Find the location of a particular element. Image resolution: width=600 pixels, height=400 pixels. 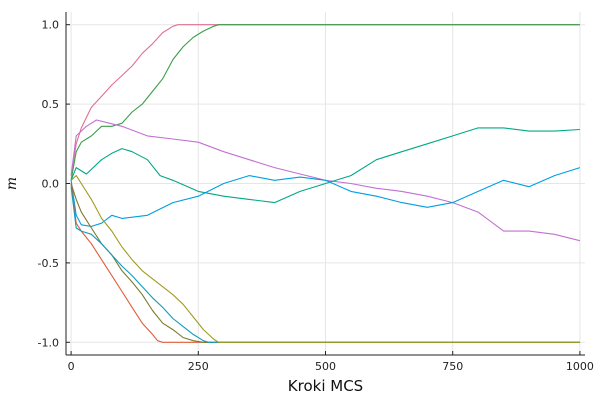

x-ticks: 0 250 500 750 1000 is located at coordinates (331, 362).